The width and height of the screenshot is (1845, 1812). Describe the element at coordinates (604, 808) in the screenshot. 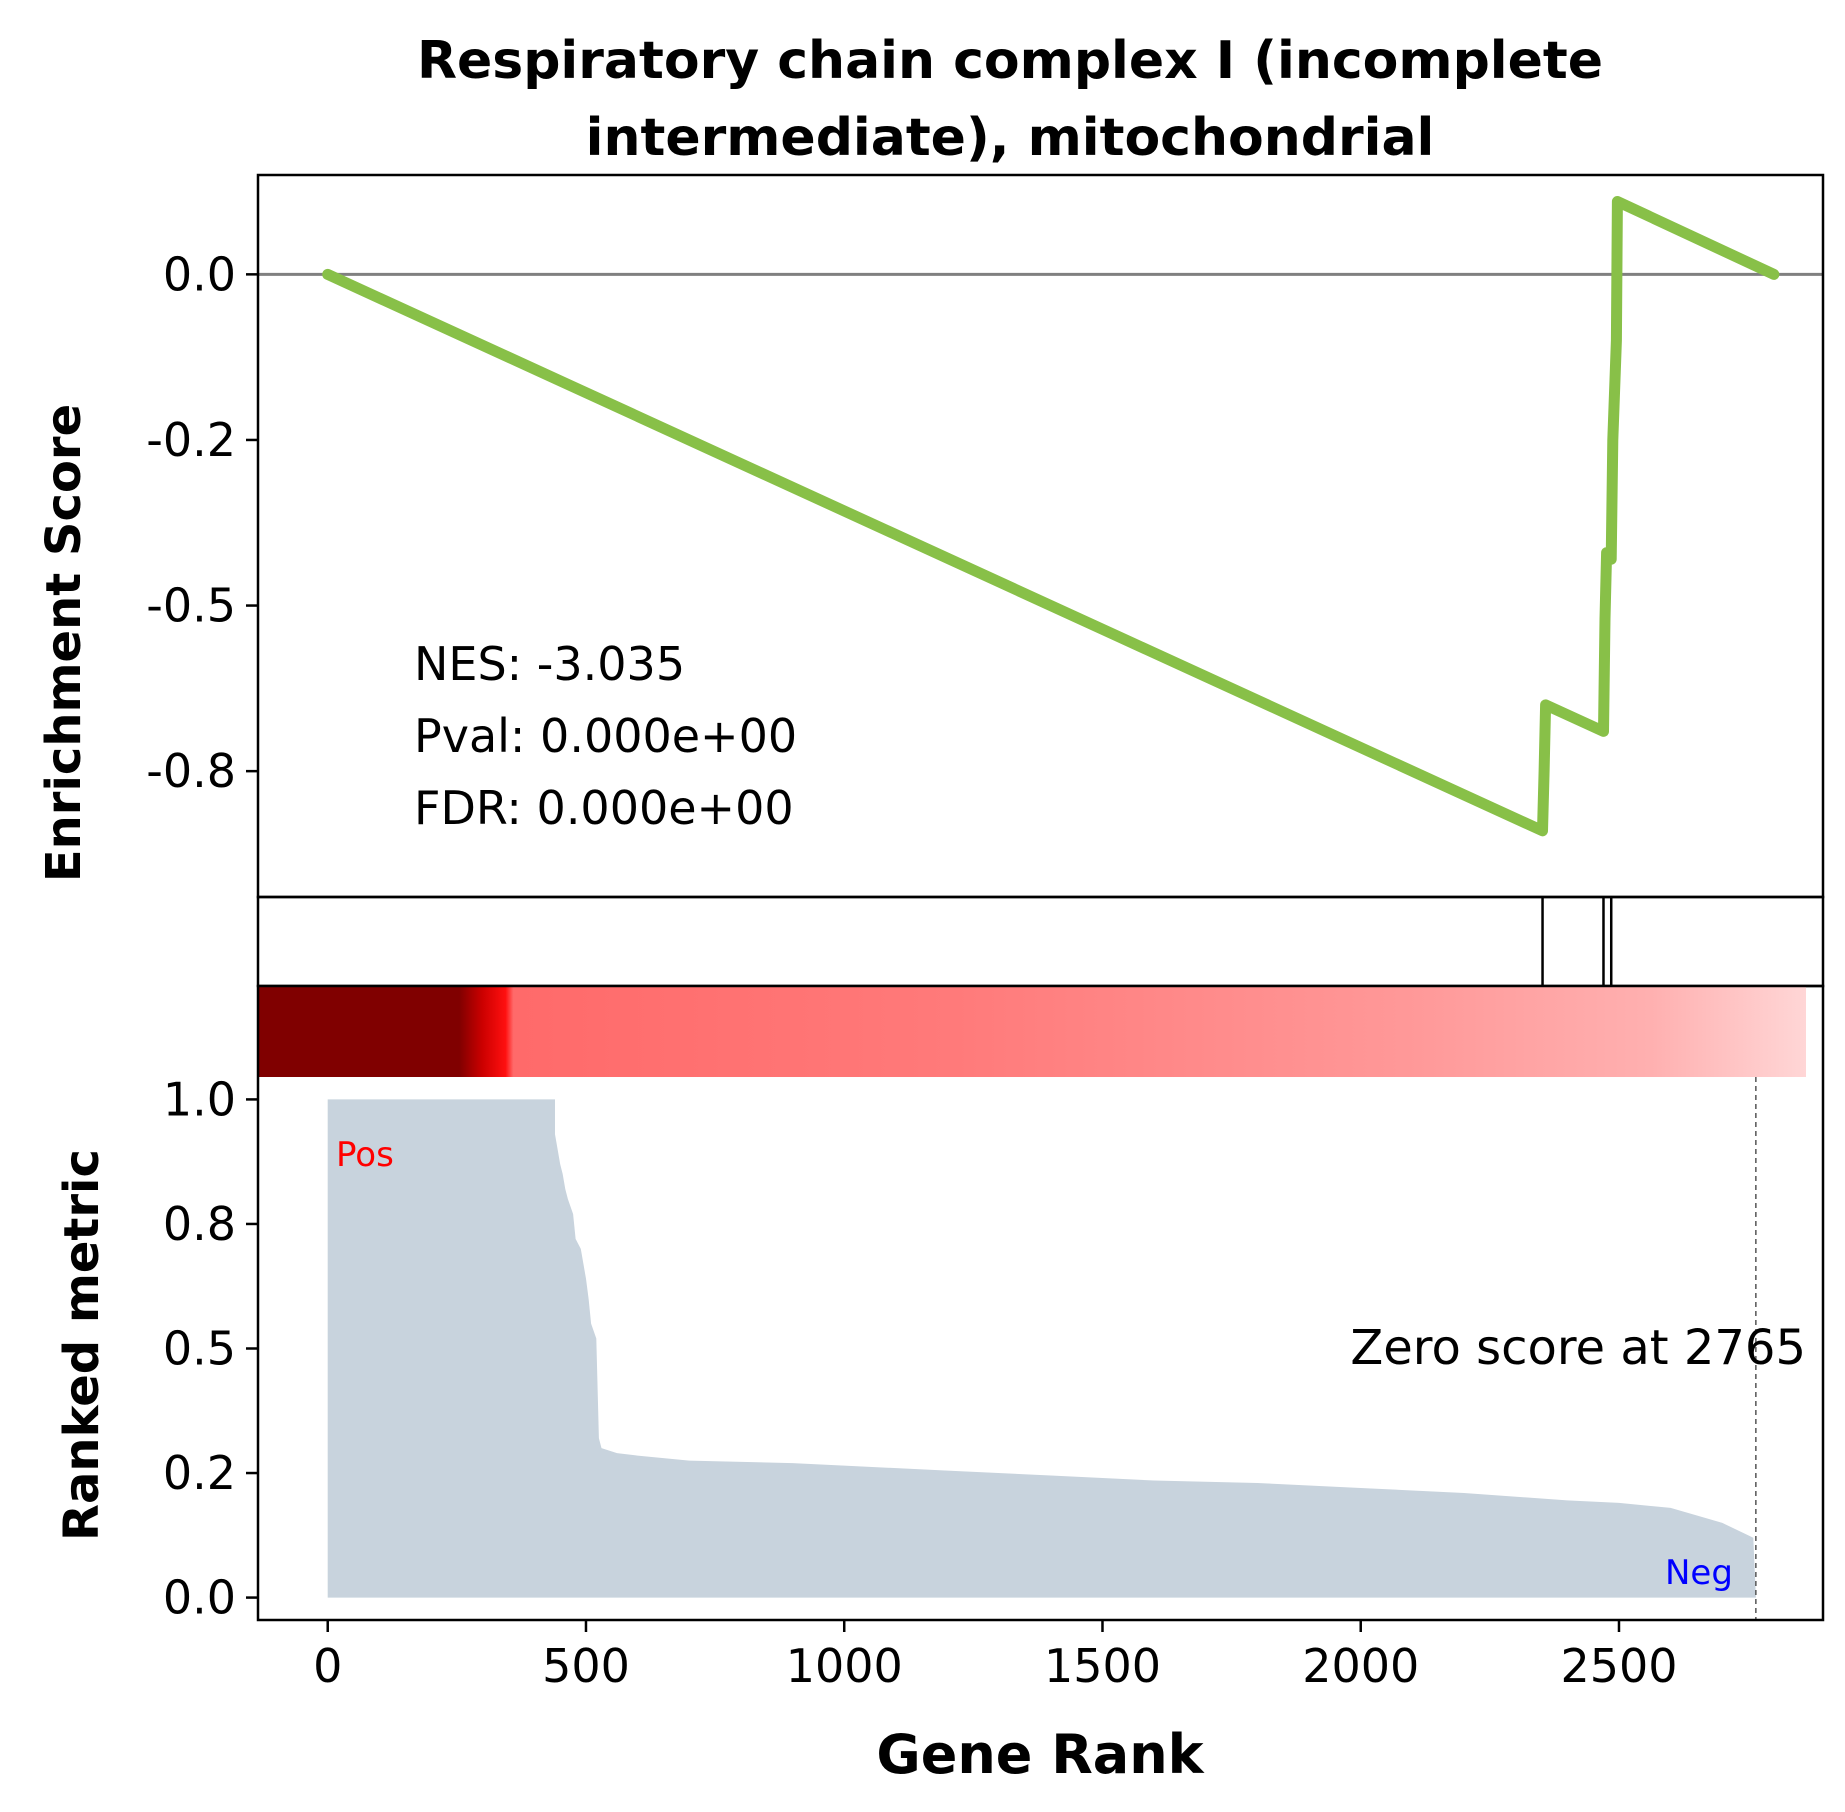

I see `fdr-annotation: FDR: 0.000e+00` at that location.